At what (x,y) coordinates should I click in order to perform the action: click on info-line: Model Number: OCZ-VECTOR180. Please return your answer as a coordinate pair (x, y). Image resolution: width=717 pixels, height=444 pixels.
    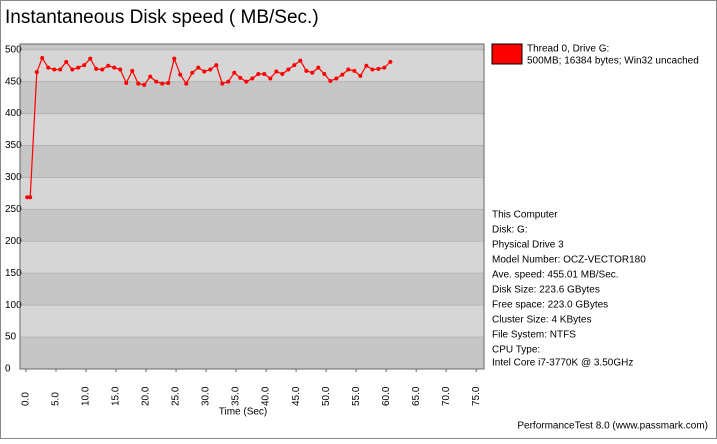
    Looking at the image, I should click on (569, 260).